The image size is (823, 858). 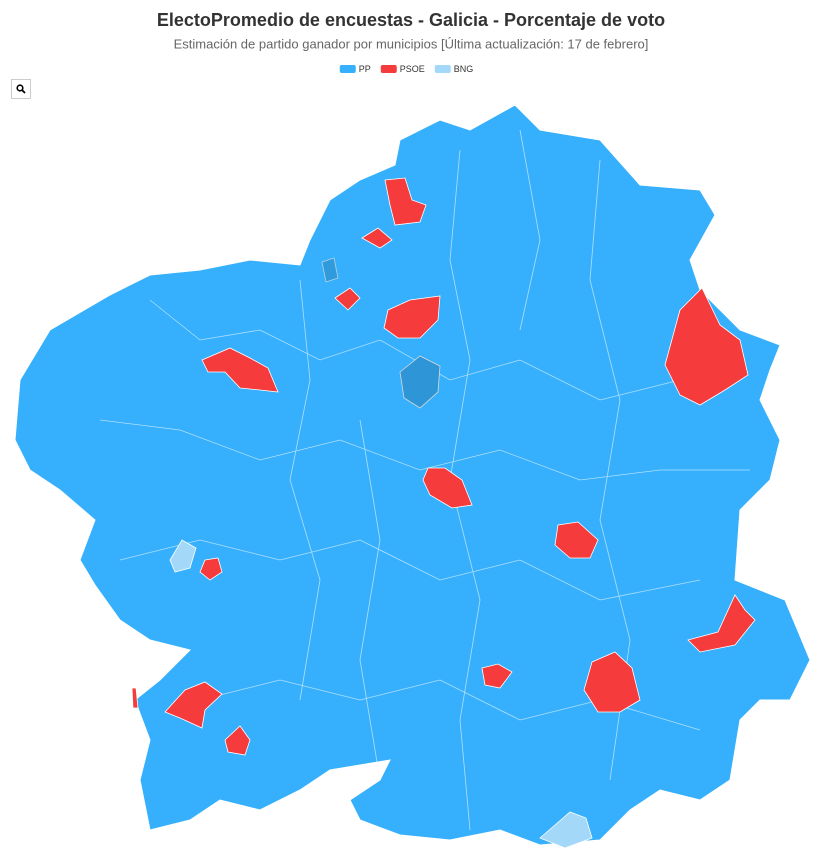 What do you see at coordinates (464, 69) in the screenshot?
I see `legend-label: BNG` at bounding box center [464, 69].